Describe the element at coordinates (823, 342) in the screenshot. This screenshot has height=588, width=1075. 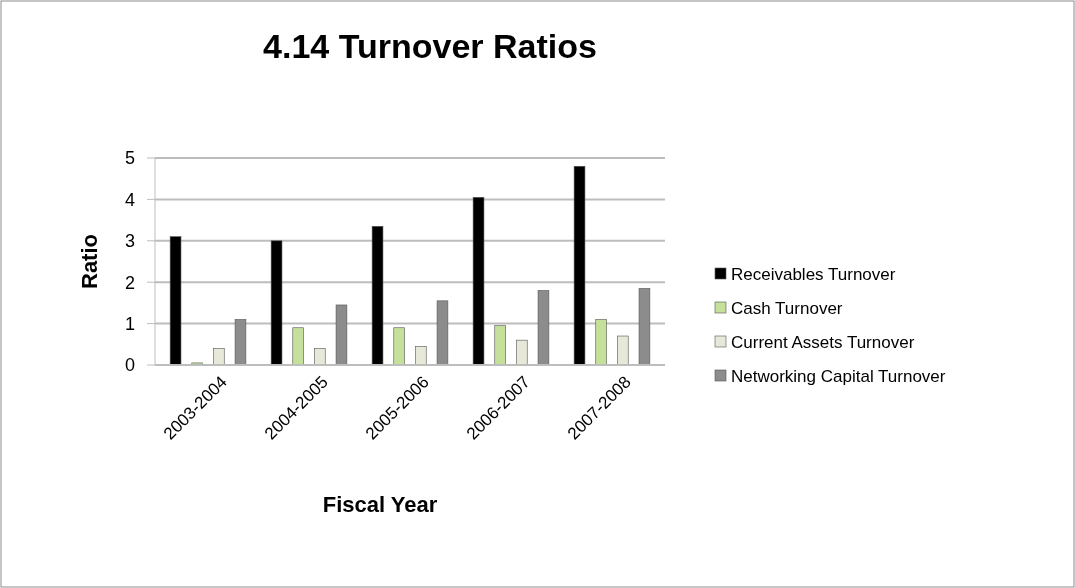
I see `legend-label: Current Assets Turnover` at that location.